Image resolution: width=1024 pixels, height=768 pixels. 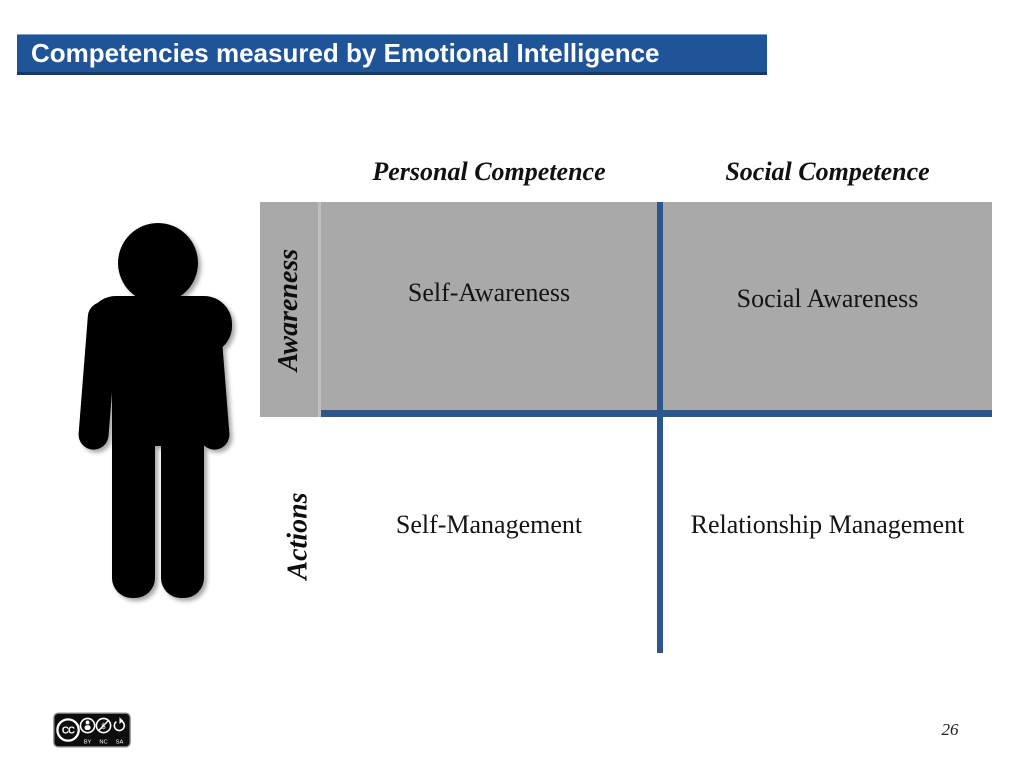 What do you see at coordinates (319, 309) in the screenshot?
I see `strip-divider` at bounding box center [319, 309].